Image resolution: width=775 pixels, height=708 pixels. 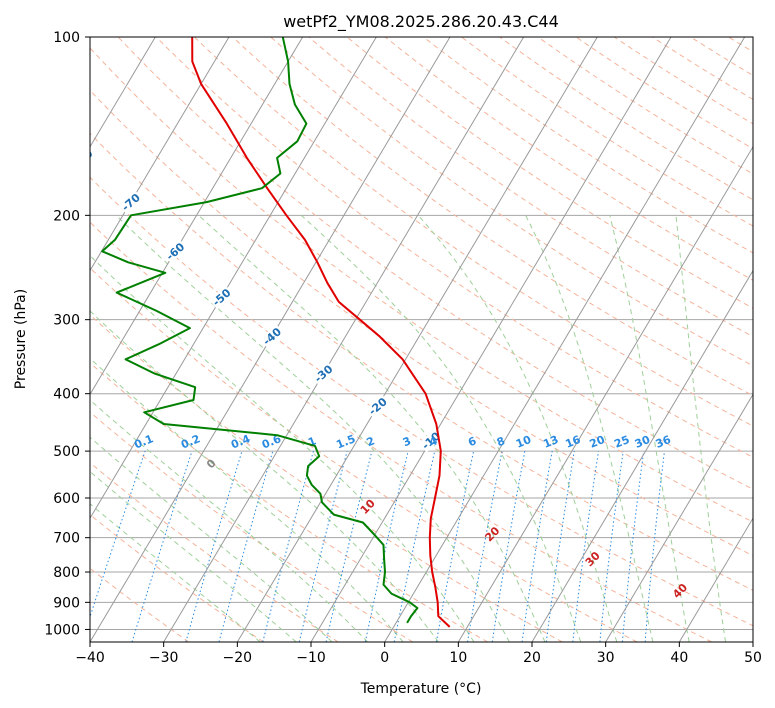 I want to click on mixing-ratio-label: 36, so click(x=663, y=442).